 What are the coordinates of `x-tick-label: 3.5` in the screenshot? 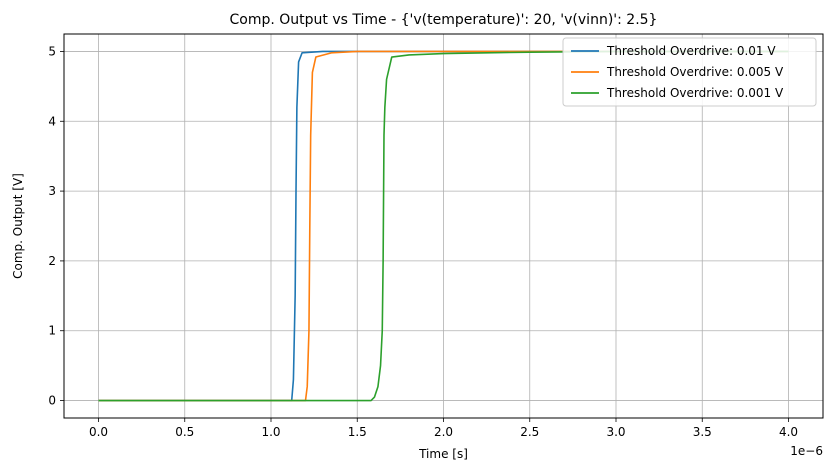 It's located at (702, 432).